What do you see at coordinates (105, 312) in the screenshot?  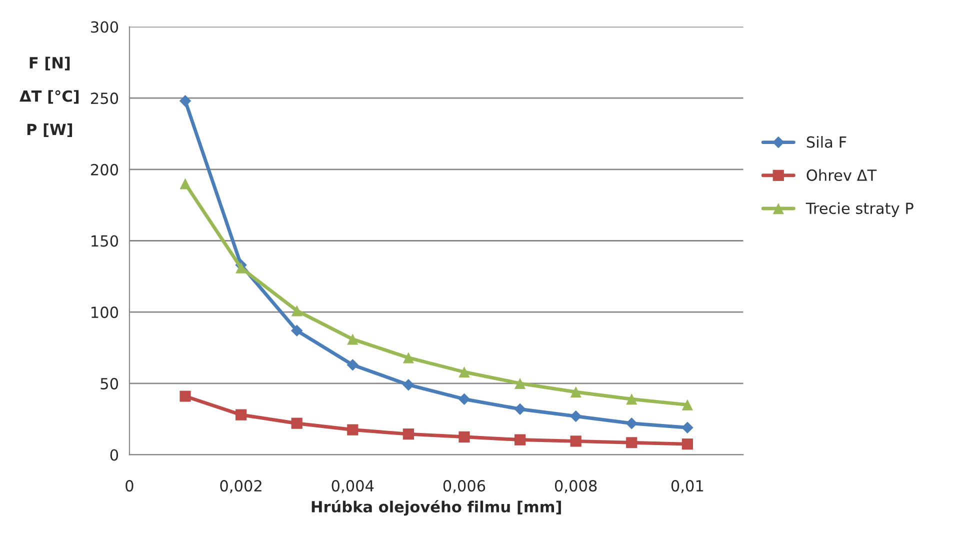 I see `y-tick-label: 100` at bounding box center [105, 312].